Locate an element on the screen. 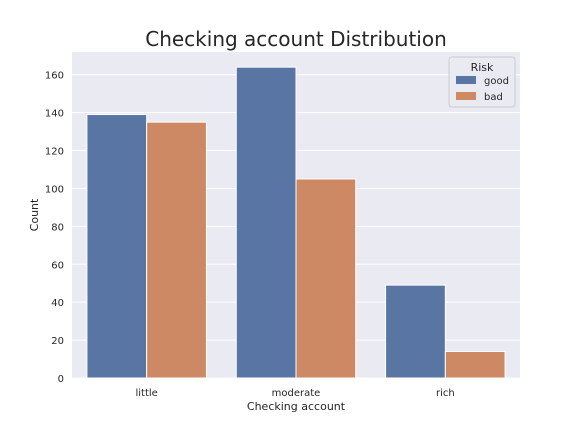  legend-swatch-bad is located at coordinates (466, 96).